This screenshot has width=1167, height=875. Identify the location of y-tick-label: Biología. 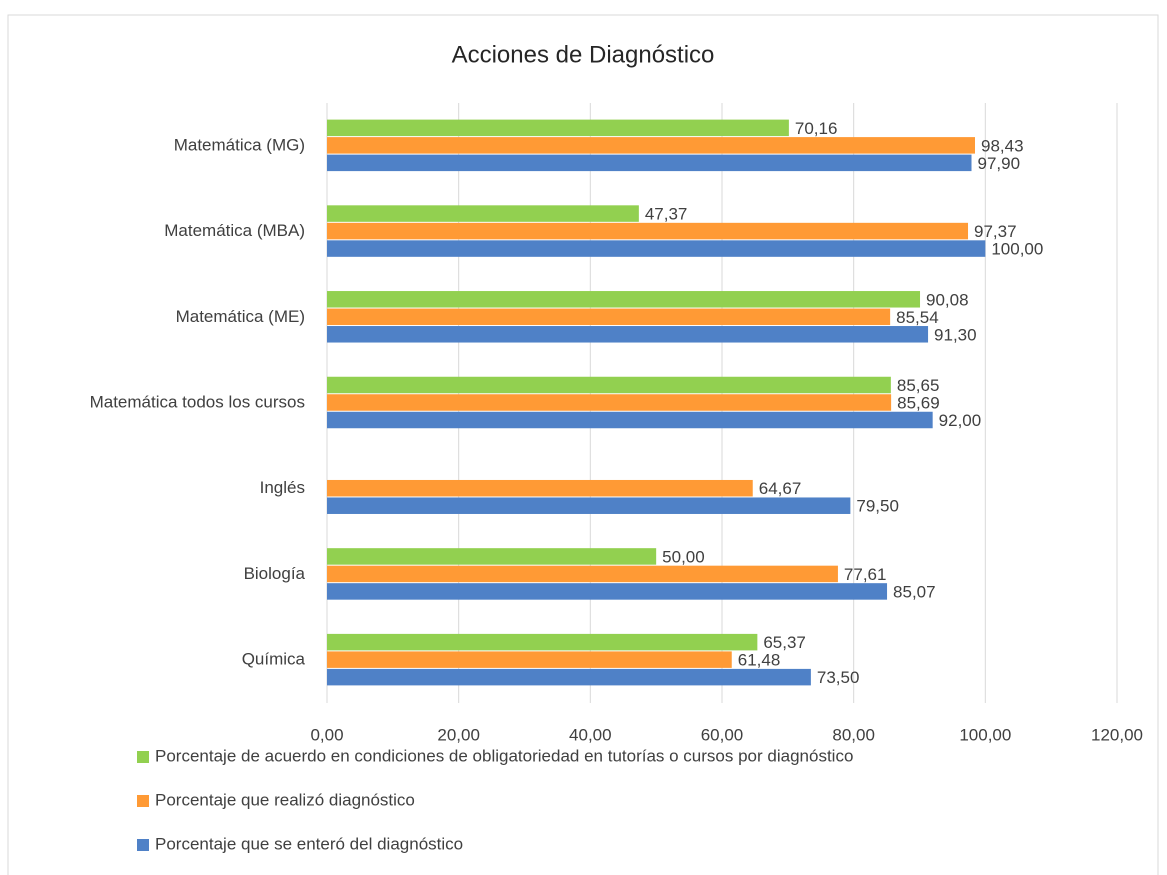
(275, 573).